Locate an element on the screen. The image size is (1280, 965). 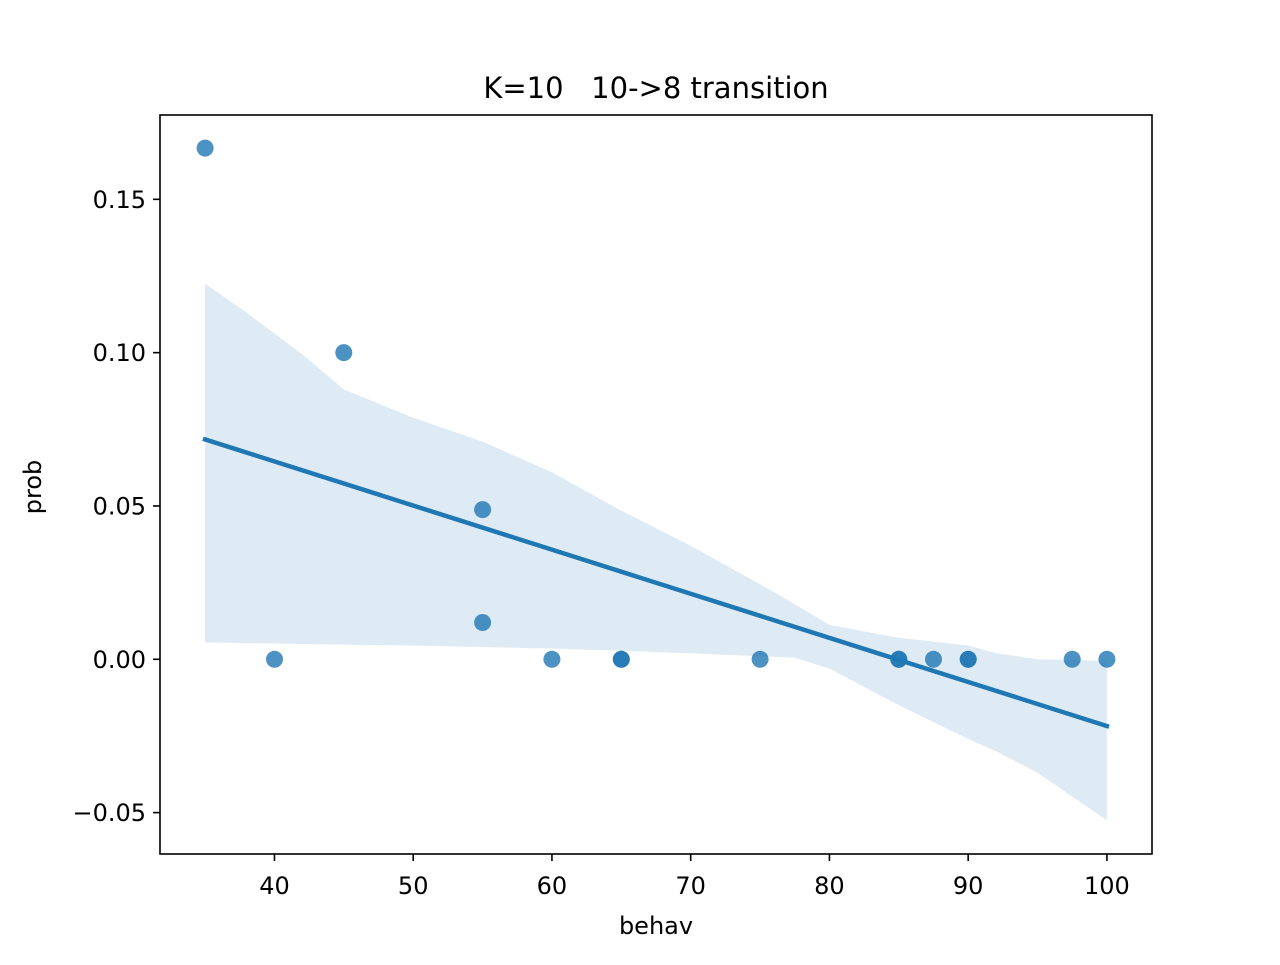
x-tick-label: 60 is located at coordinates (552, 886).